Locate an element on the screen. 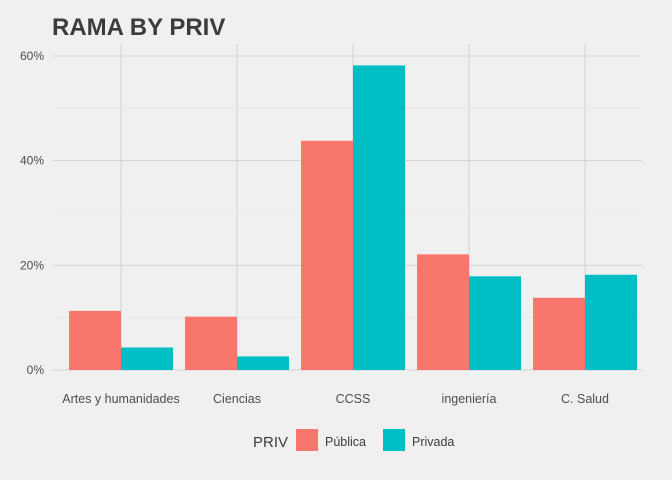 Image resolution: width=672 pixels, height=480 pixels. x-tick-label: Artes y humanidades is located at coordinates (120, 399).